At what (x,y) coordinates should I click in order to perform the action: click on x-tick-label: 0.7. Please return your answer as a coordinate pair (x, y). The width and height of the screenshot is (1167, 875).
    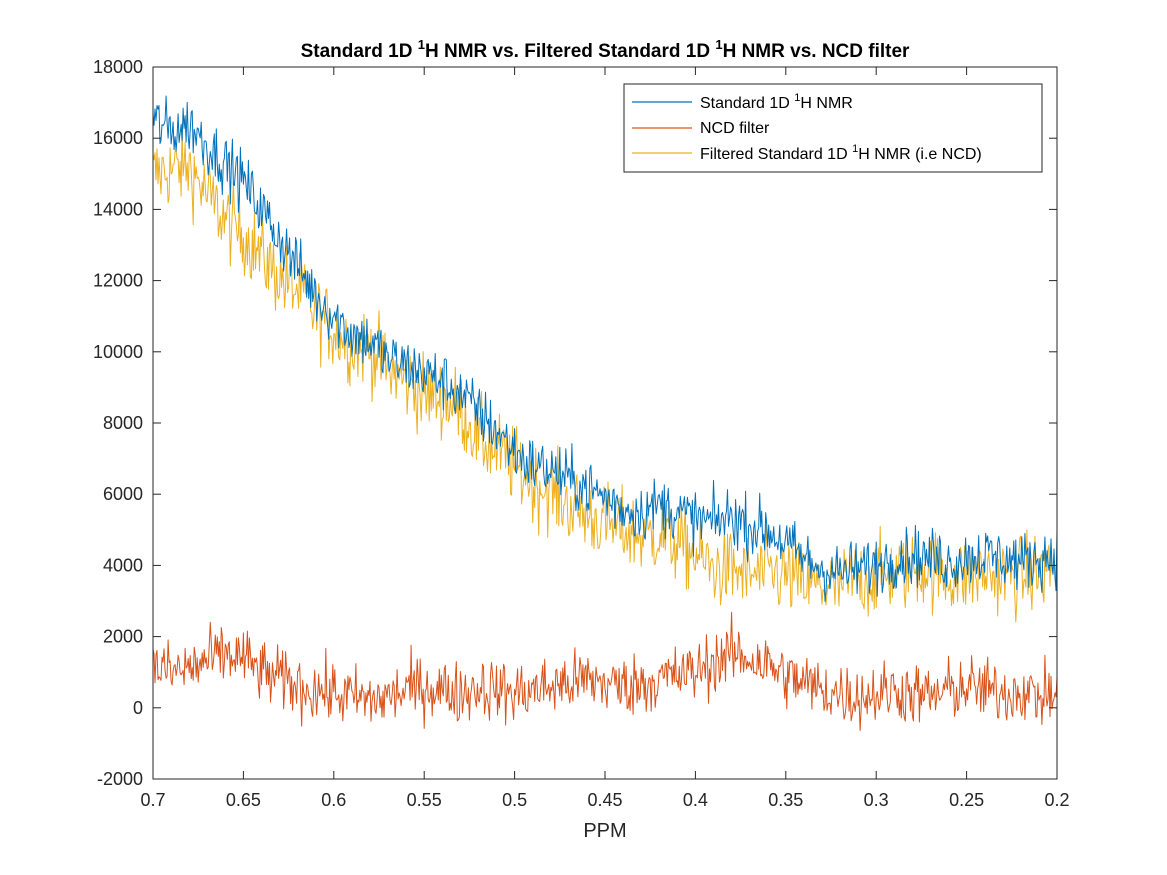
    Looking at the image, I should click on (152, 800).